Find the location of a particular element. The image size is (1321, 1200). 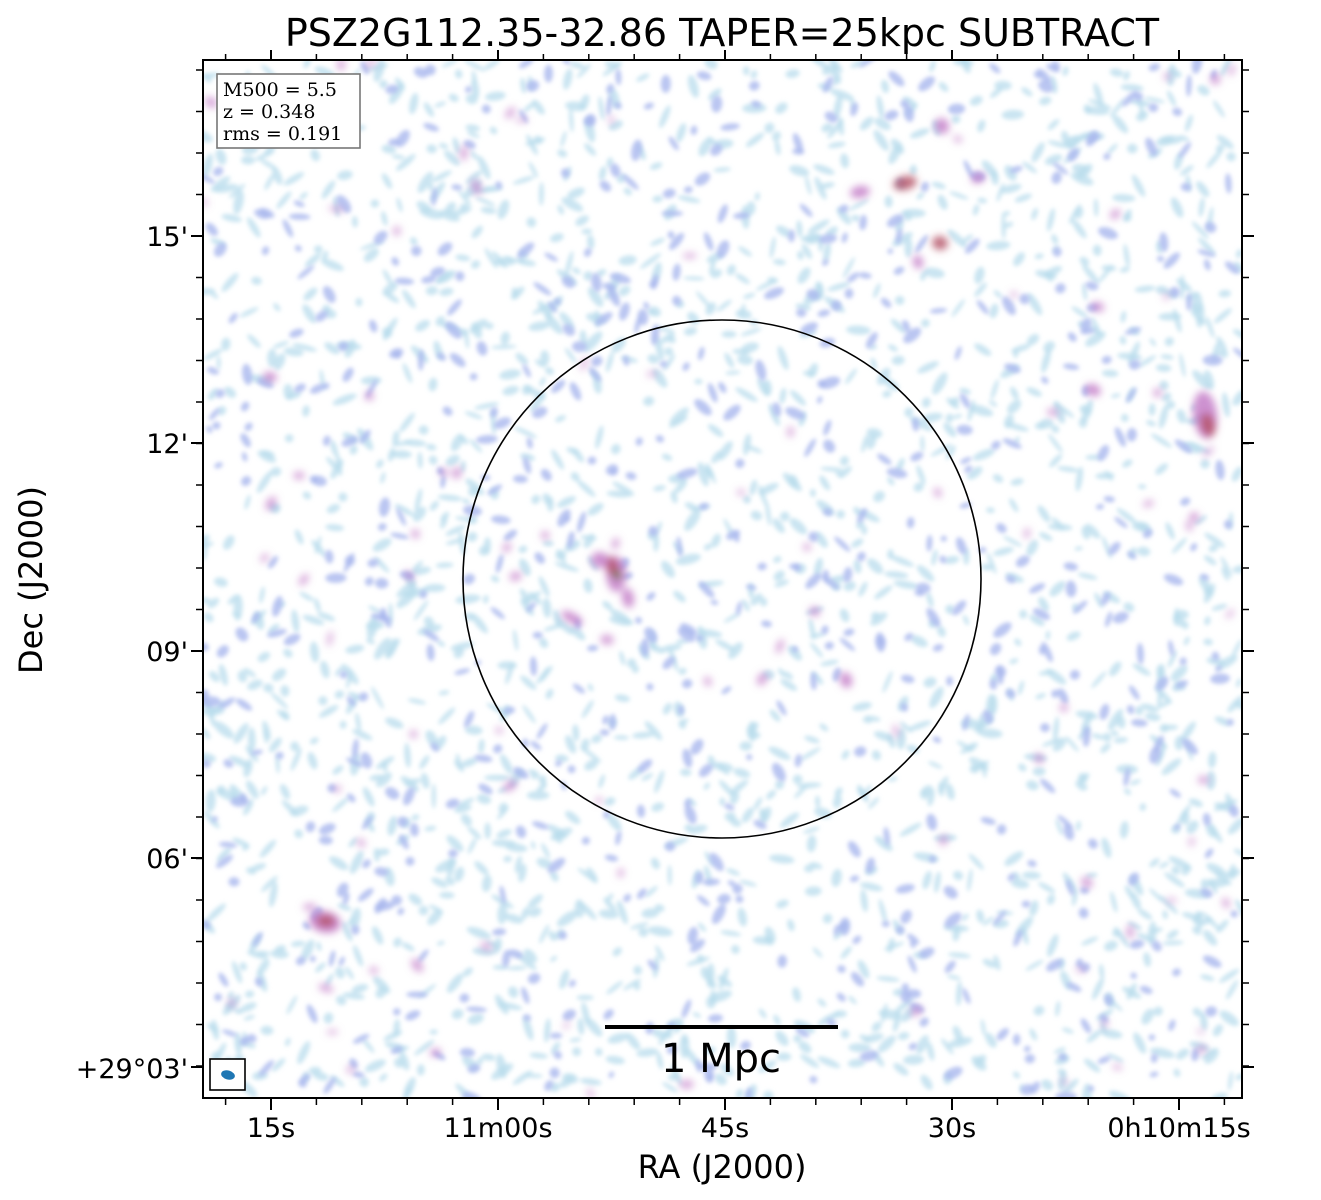

info-mass: M500 = 5.5 is located at coordinates (280, 90).